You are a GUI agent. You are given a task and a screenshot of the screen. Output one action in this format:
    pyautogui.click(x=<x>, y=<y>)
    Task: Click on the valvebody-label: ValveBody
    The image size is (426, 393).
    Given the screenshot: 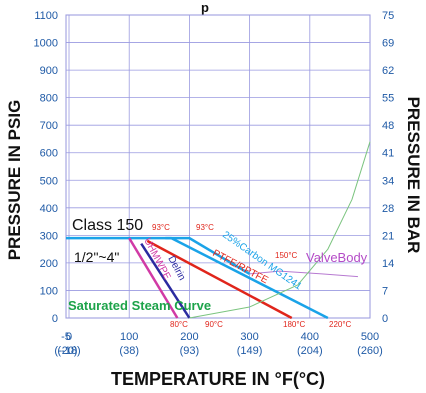 What is the action you would take?
    pyautogui.click(x=337, y=257)
    